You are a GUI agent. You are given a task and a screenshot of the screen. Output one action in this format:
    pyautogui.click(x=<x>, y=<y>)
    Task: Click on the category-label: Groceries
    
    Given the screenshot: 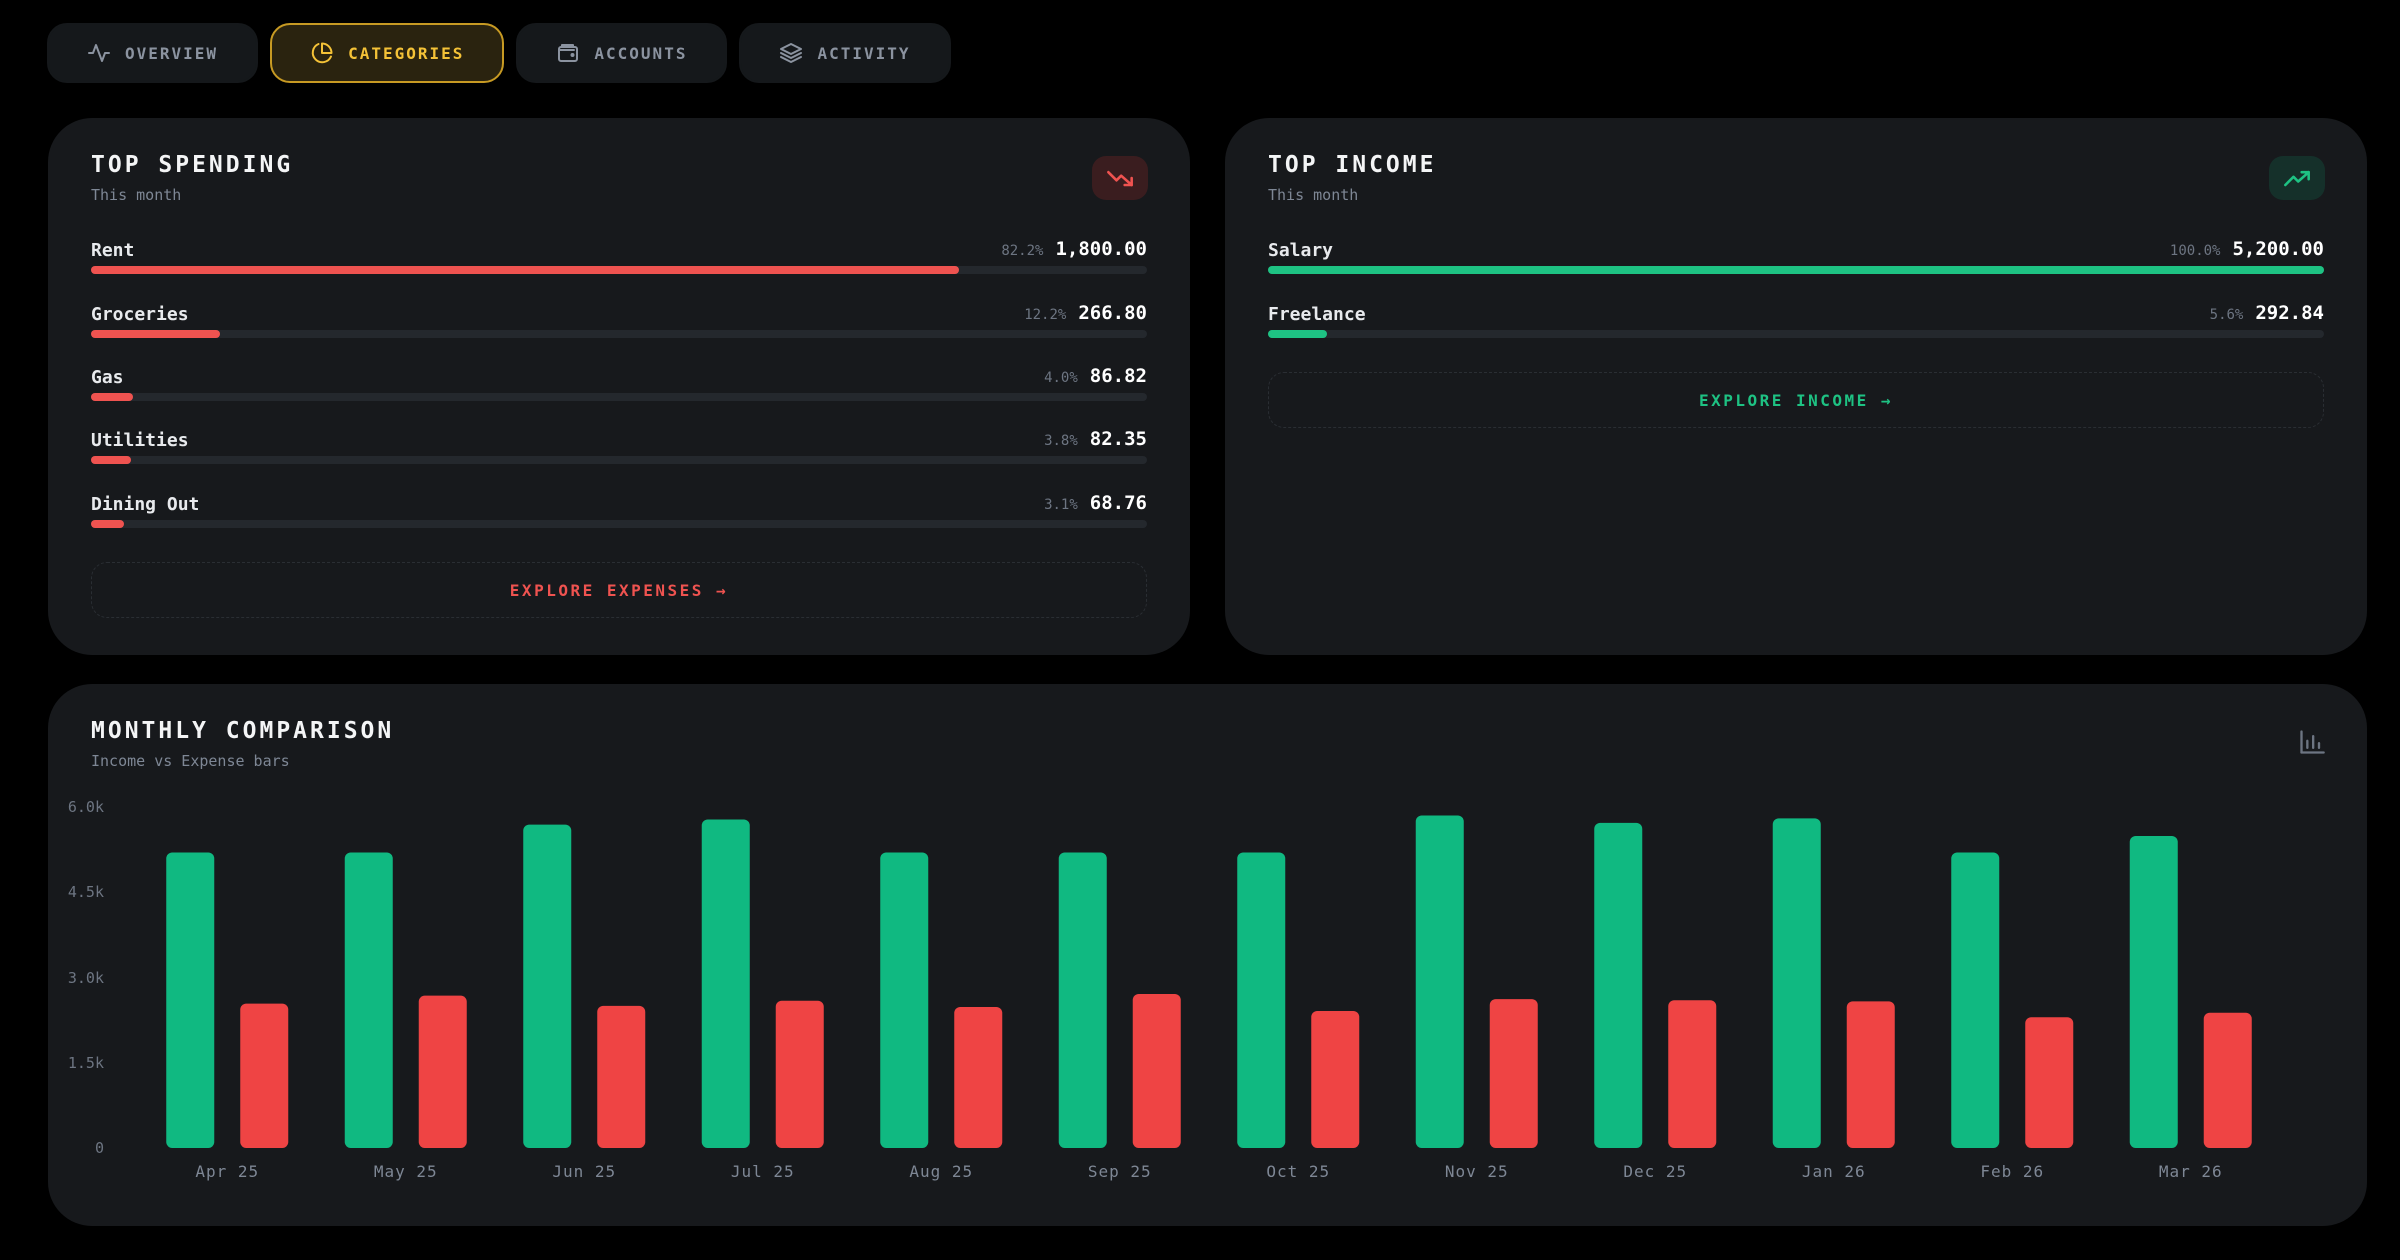 What is the action you would take?
    pyautogui.click(x=140, y=314)
    